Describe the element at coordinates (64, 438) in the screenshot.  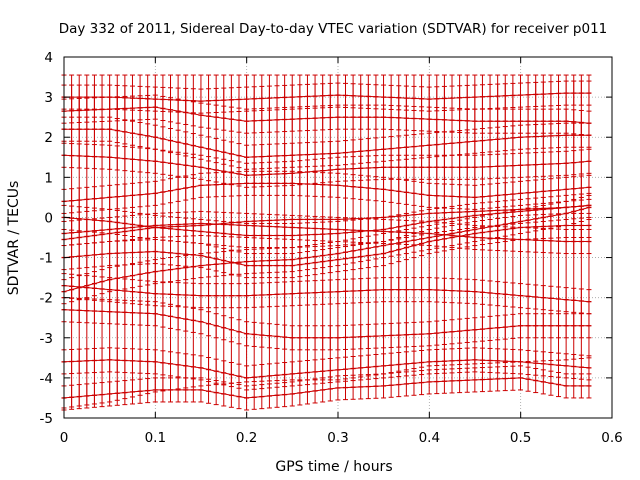
I see `x-tick-label: 0` at that location.